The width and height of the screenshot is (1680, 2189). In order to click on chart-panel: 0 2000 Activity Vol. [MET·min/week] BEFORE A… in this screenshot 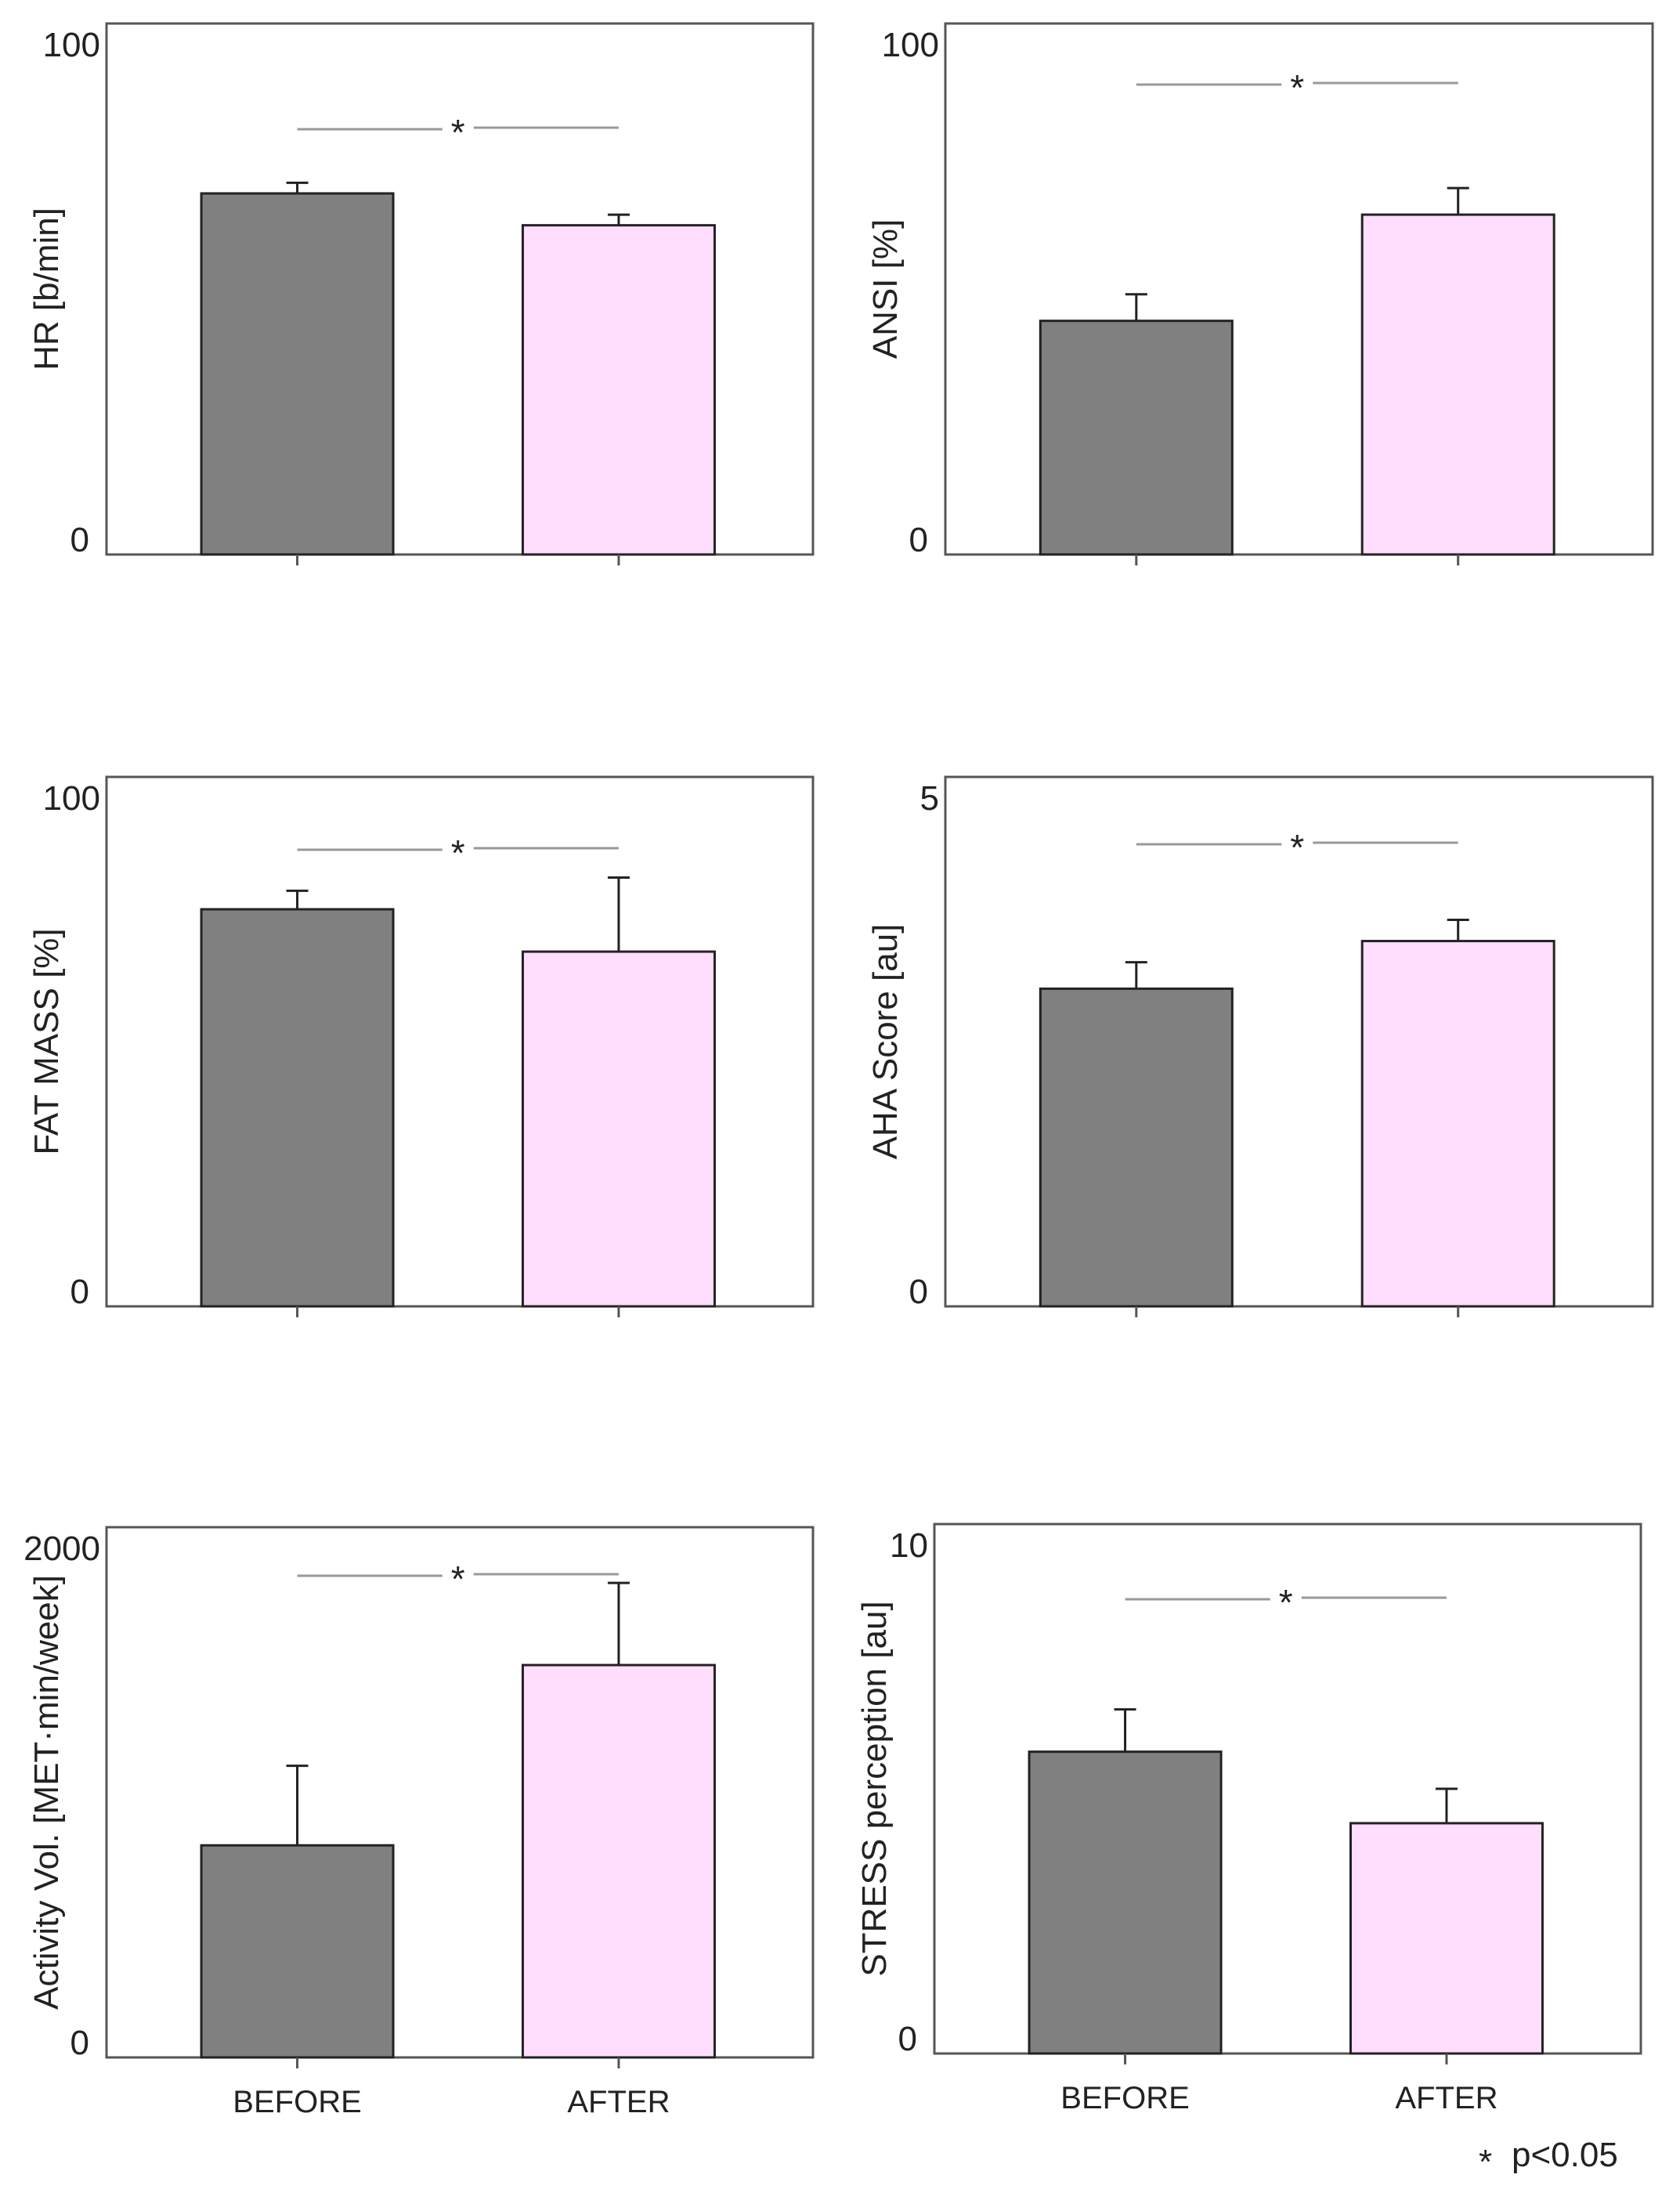, I will do `click(419, 1822)`.